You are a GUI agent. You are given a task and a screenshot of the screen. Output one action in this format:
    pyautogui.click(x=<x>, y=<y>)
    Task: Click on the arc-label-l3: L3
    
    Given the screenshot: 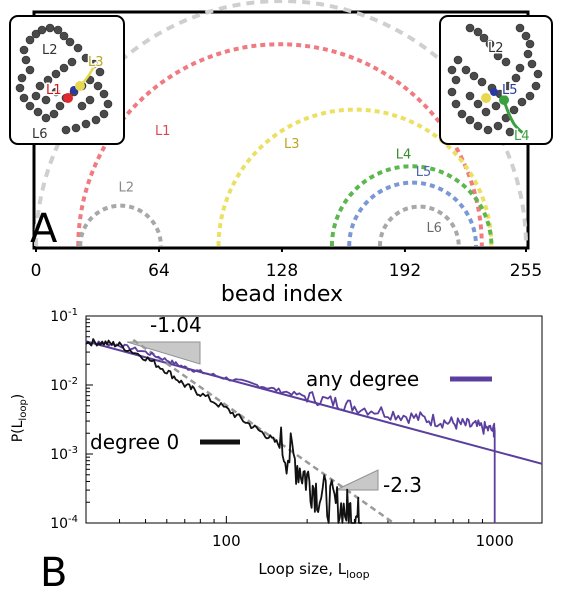 What is the action you would take?
    pyautogui.click(x=292, y=144)
    